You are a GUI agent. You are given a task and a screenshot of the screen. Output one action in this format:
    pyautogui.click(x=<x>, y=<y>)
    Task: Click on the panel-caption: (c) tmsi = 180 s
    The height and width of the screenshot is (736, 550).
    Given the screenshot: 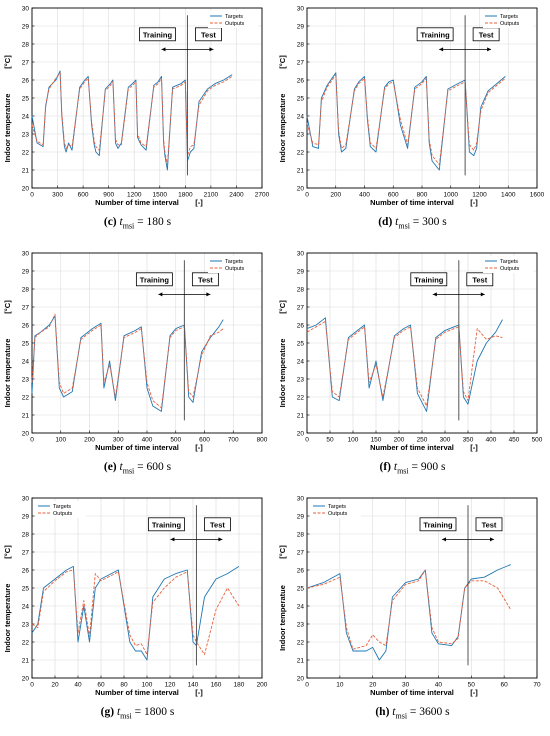 What is the action you would take?
    pyautogui.click(x=137, y=223)
    